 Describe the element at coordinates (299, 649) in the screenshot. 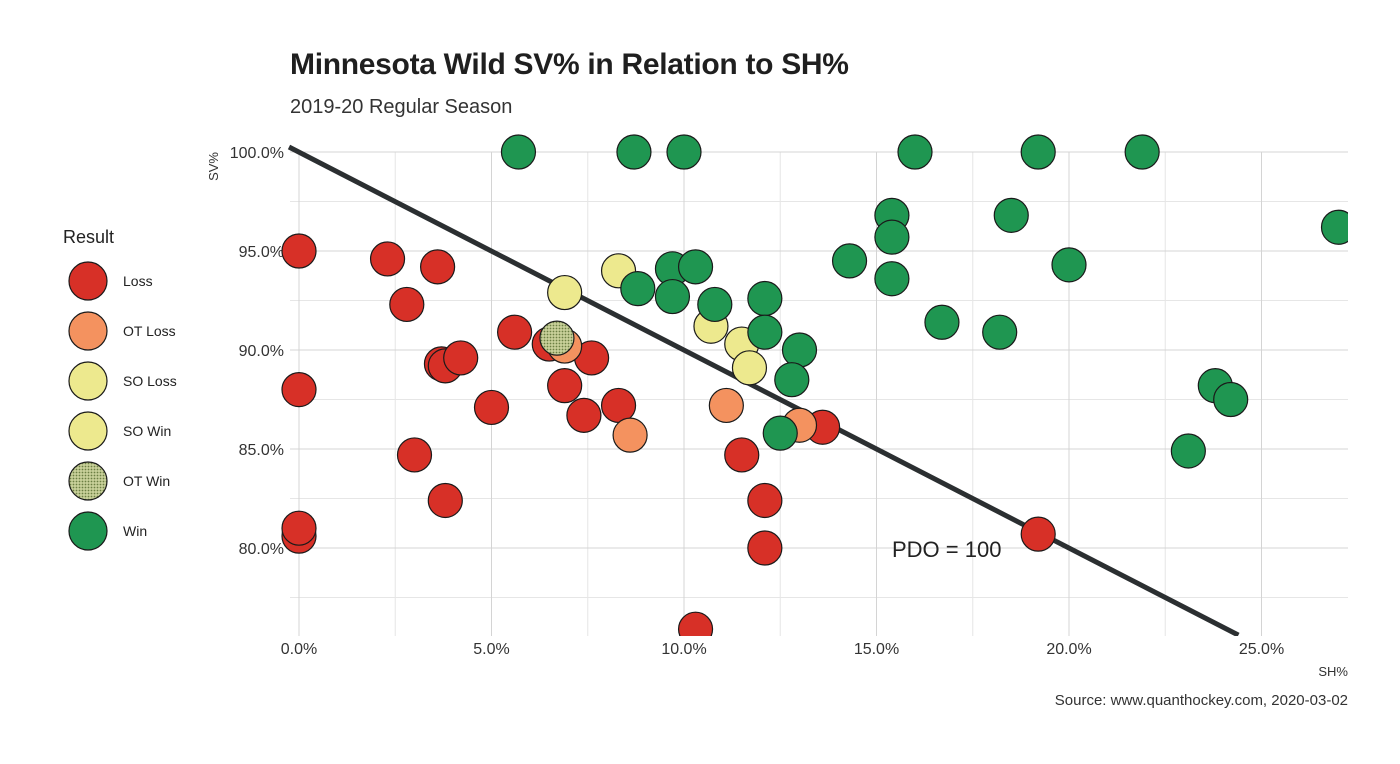

I see `x-tick-label: 0.0%` at that location.